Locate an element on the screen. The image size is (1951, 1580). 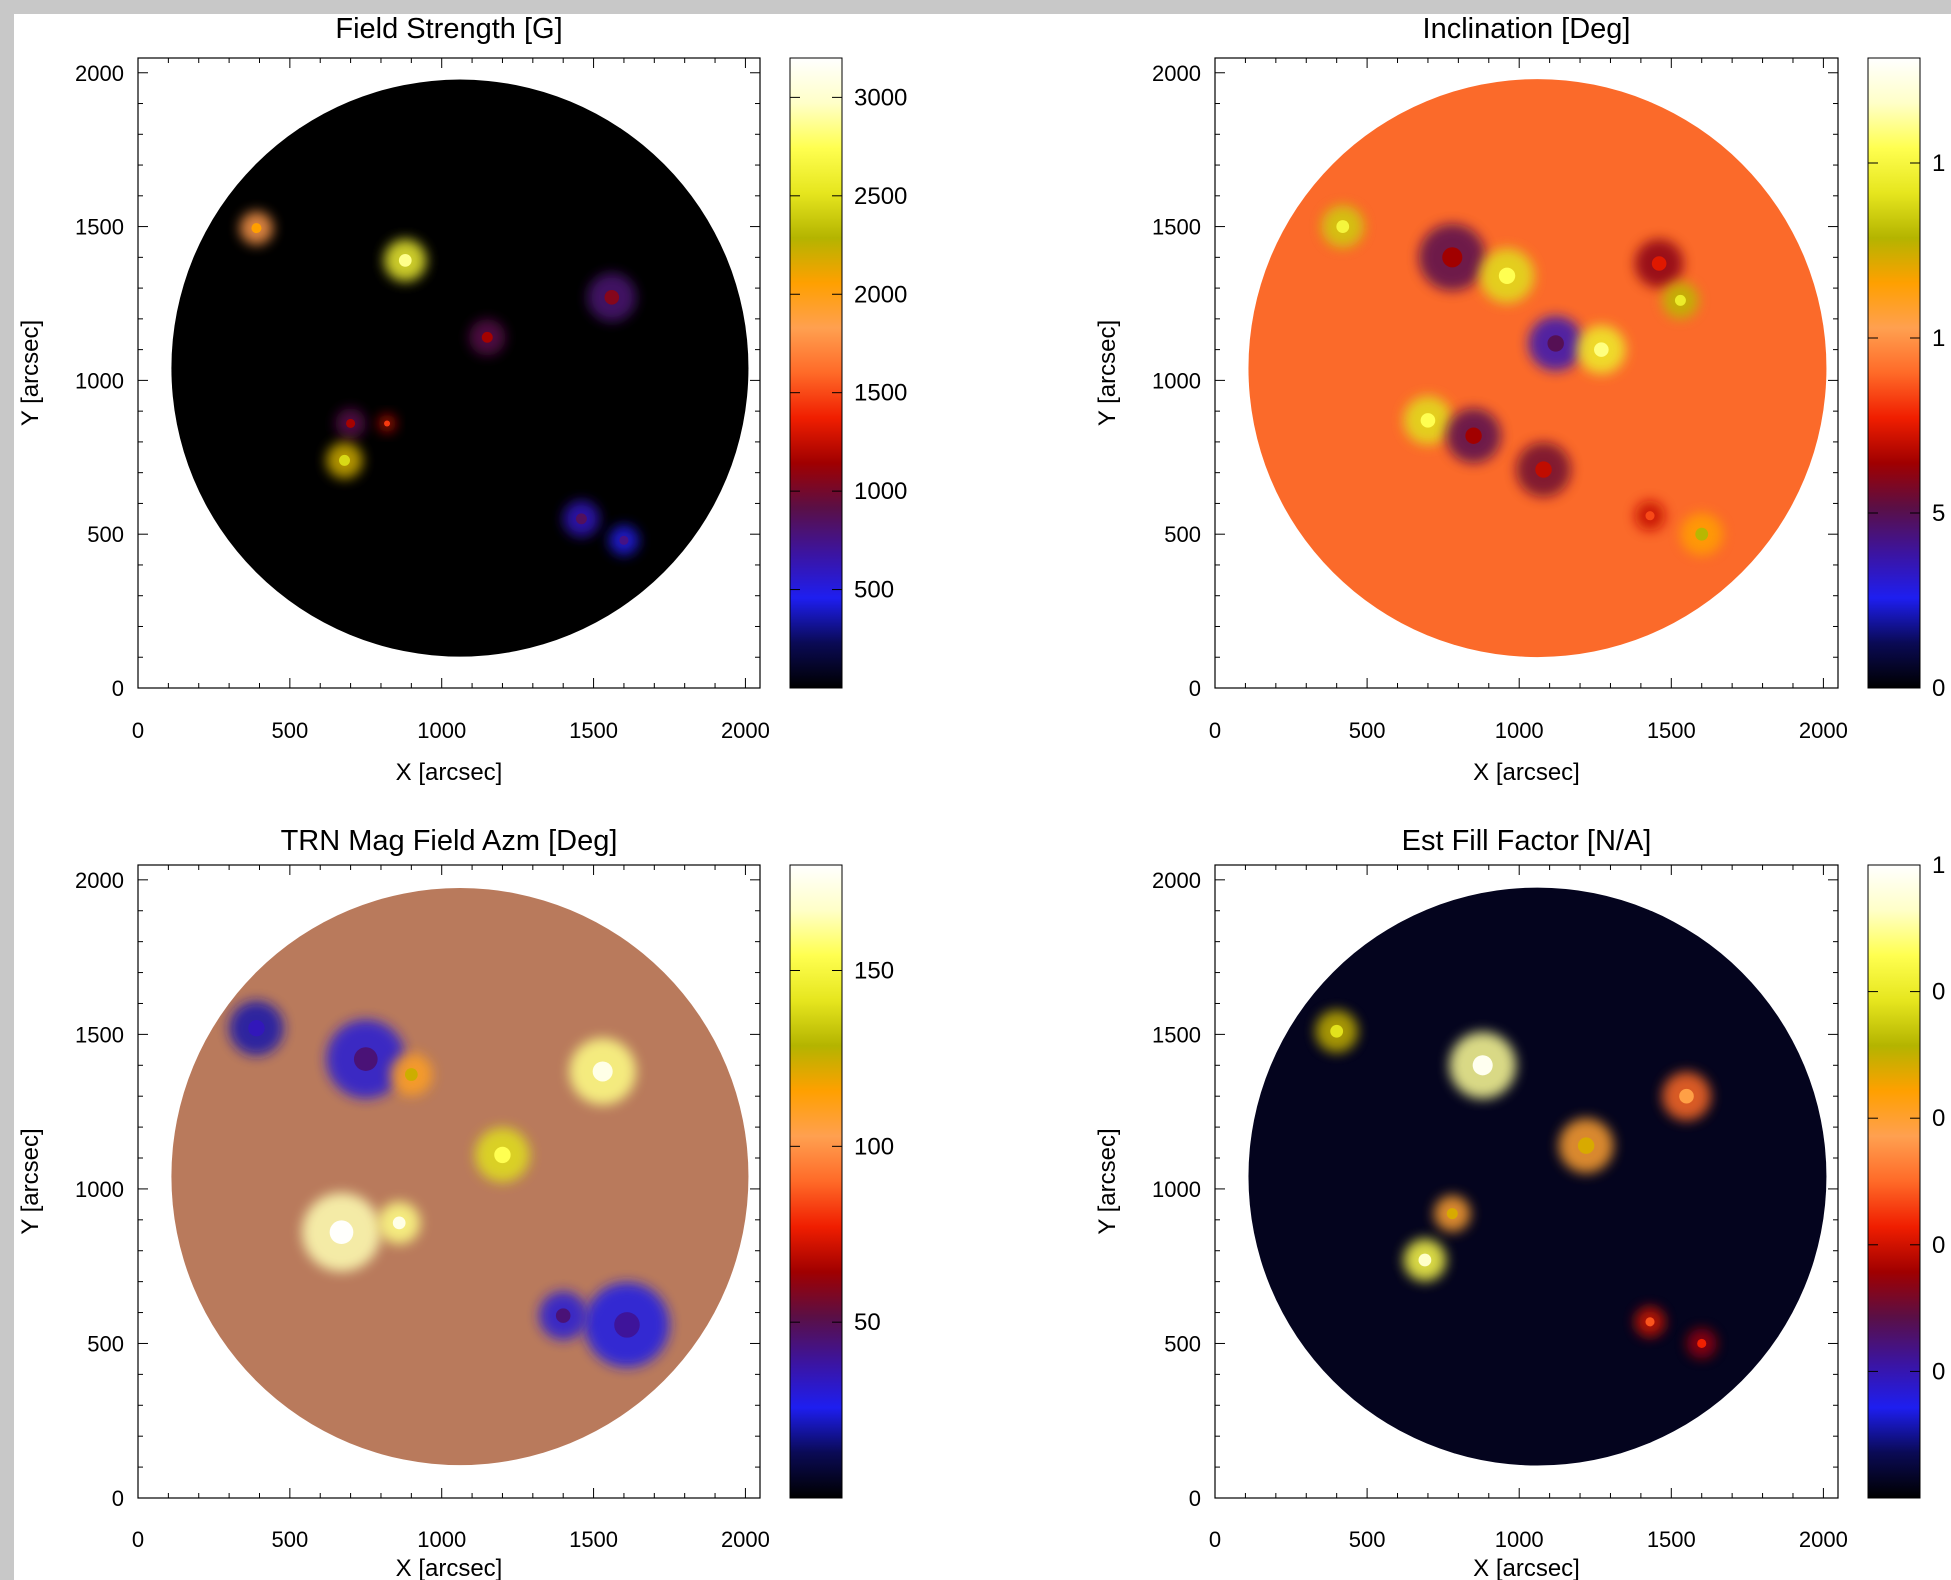
window-frame-top is located at coordinates (975, 7).